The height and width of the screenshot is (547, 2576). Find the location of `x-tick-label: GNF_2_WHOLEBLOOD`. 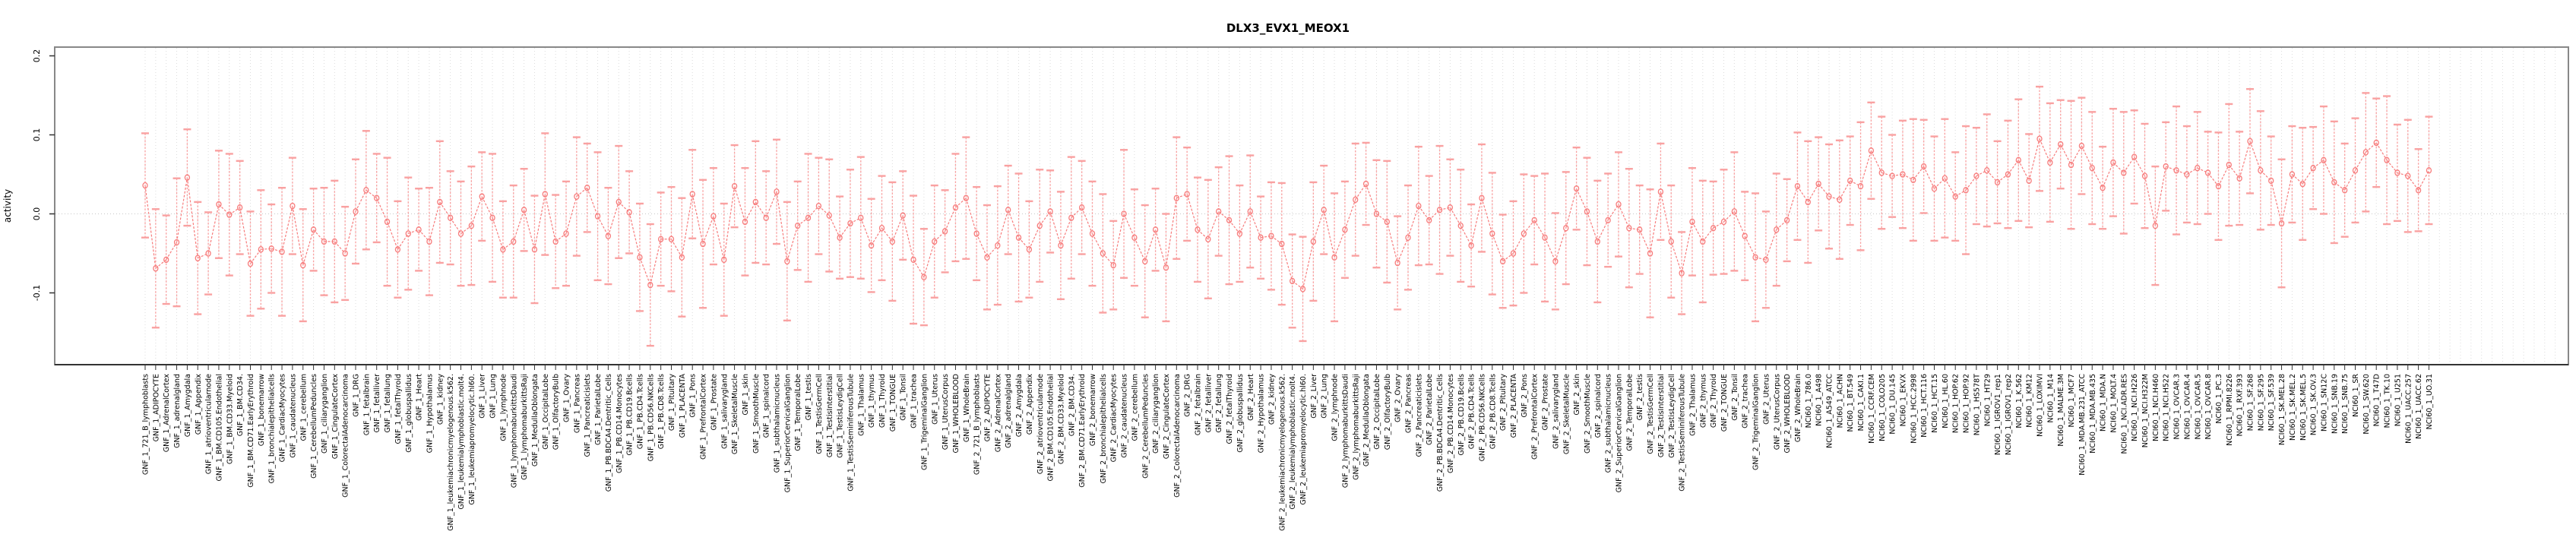

x-tick-label: GNF_2_WHOLEBLOOD is located at coordinates (1787, 414).